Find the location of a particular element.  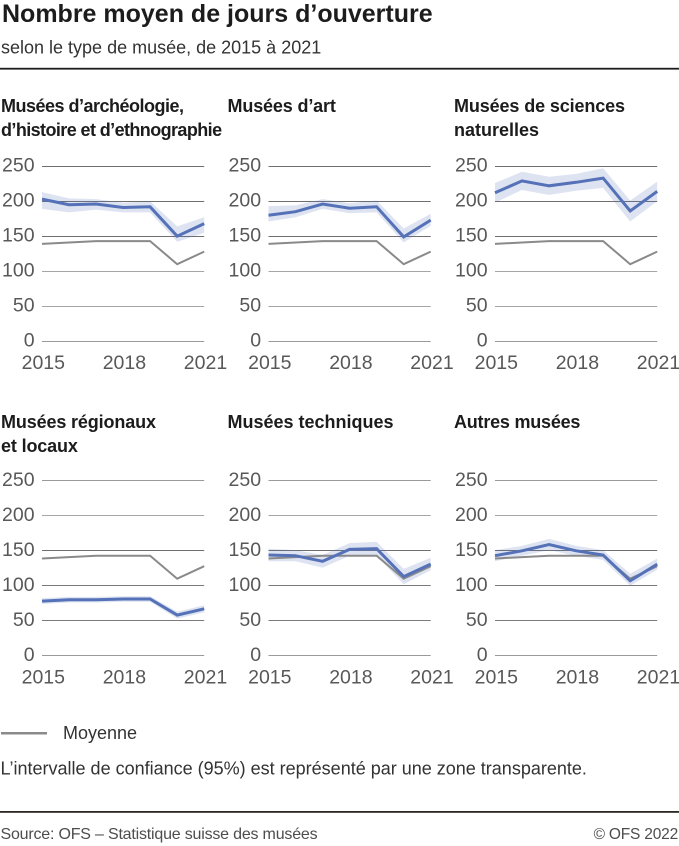

svg-text: et locaux is located at coordinates (39, 446).